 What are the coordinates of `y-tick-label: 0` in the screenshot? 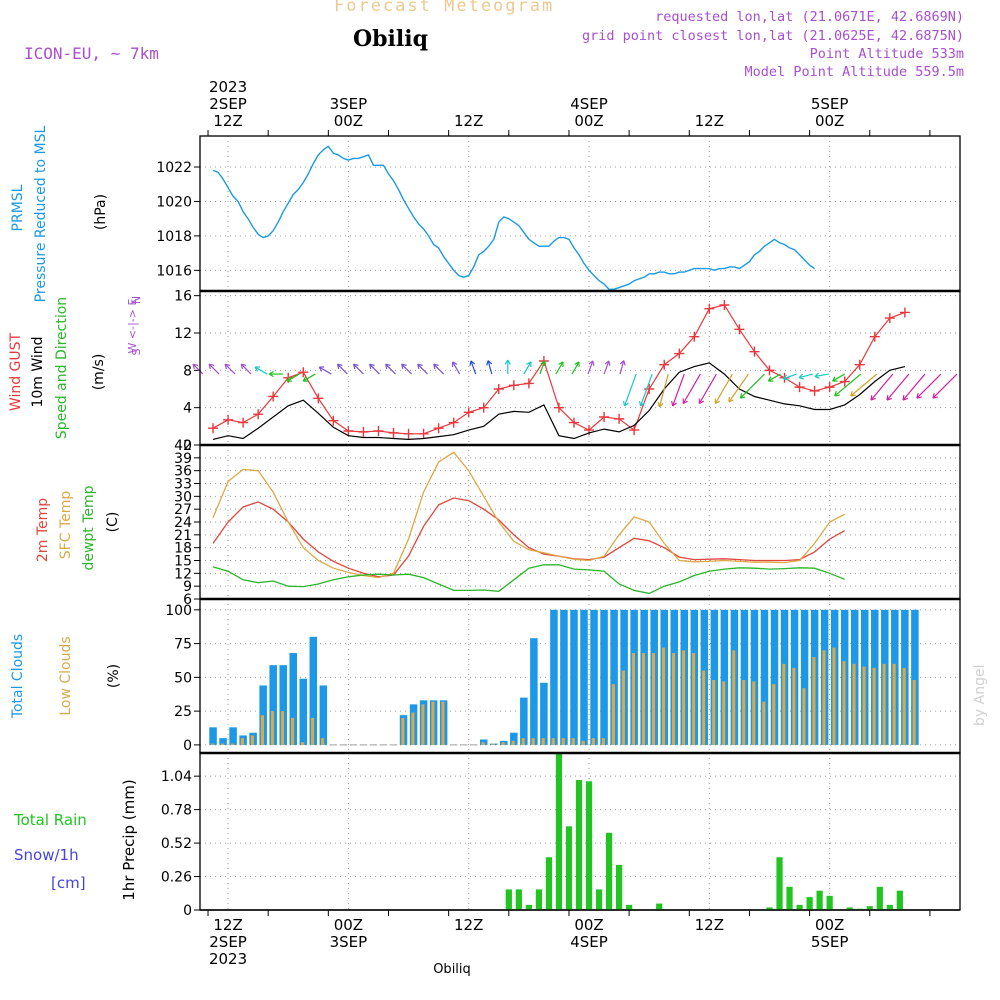 It's located at (187, 746).